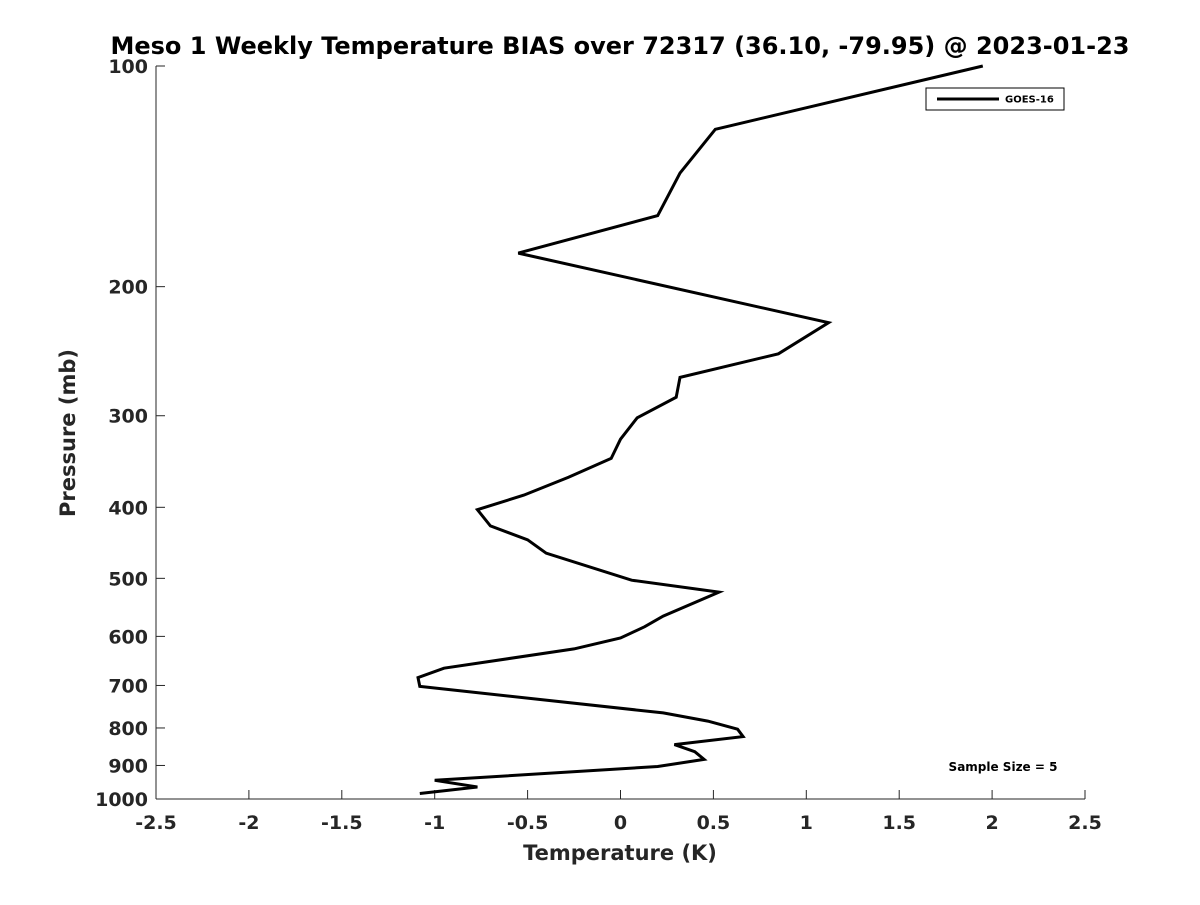  What do you see at coordinates (1085, 823) in the screenshot?
I see `x-tick-label: 2.5` at bounding box center [1085, 823].